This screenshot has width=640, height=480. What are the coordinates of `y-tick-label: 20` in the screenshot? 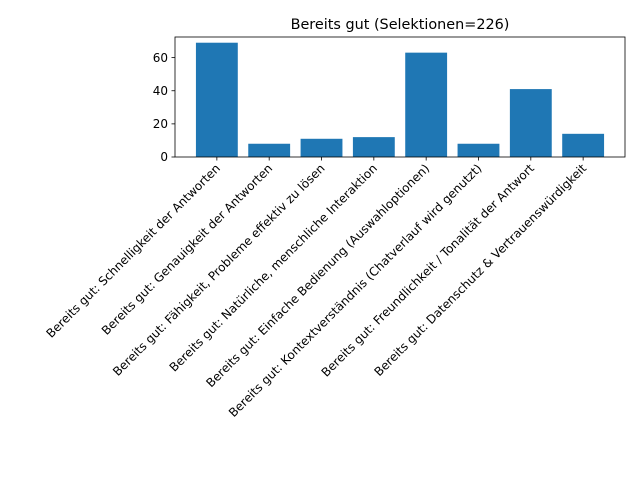 It's located at (160, 124).